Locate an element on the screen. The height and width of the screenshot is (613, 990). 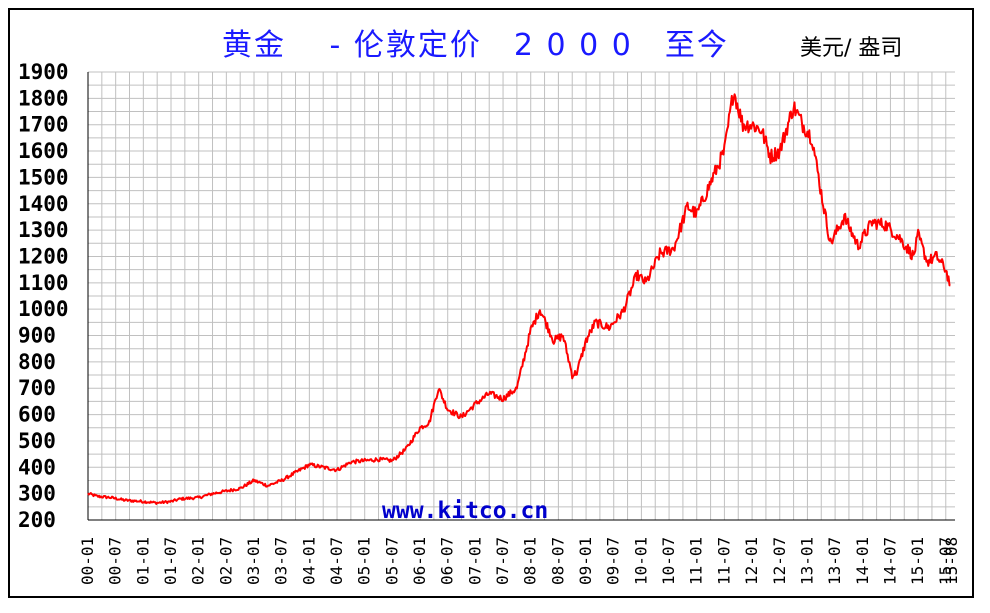
y-tick-label: 200 is located at coordinates (37, 520).